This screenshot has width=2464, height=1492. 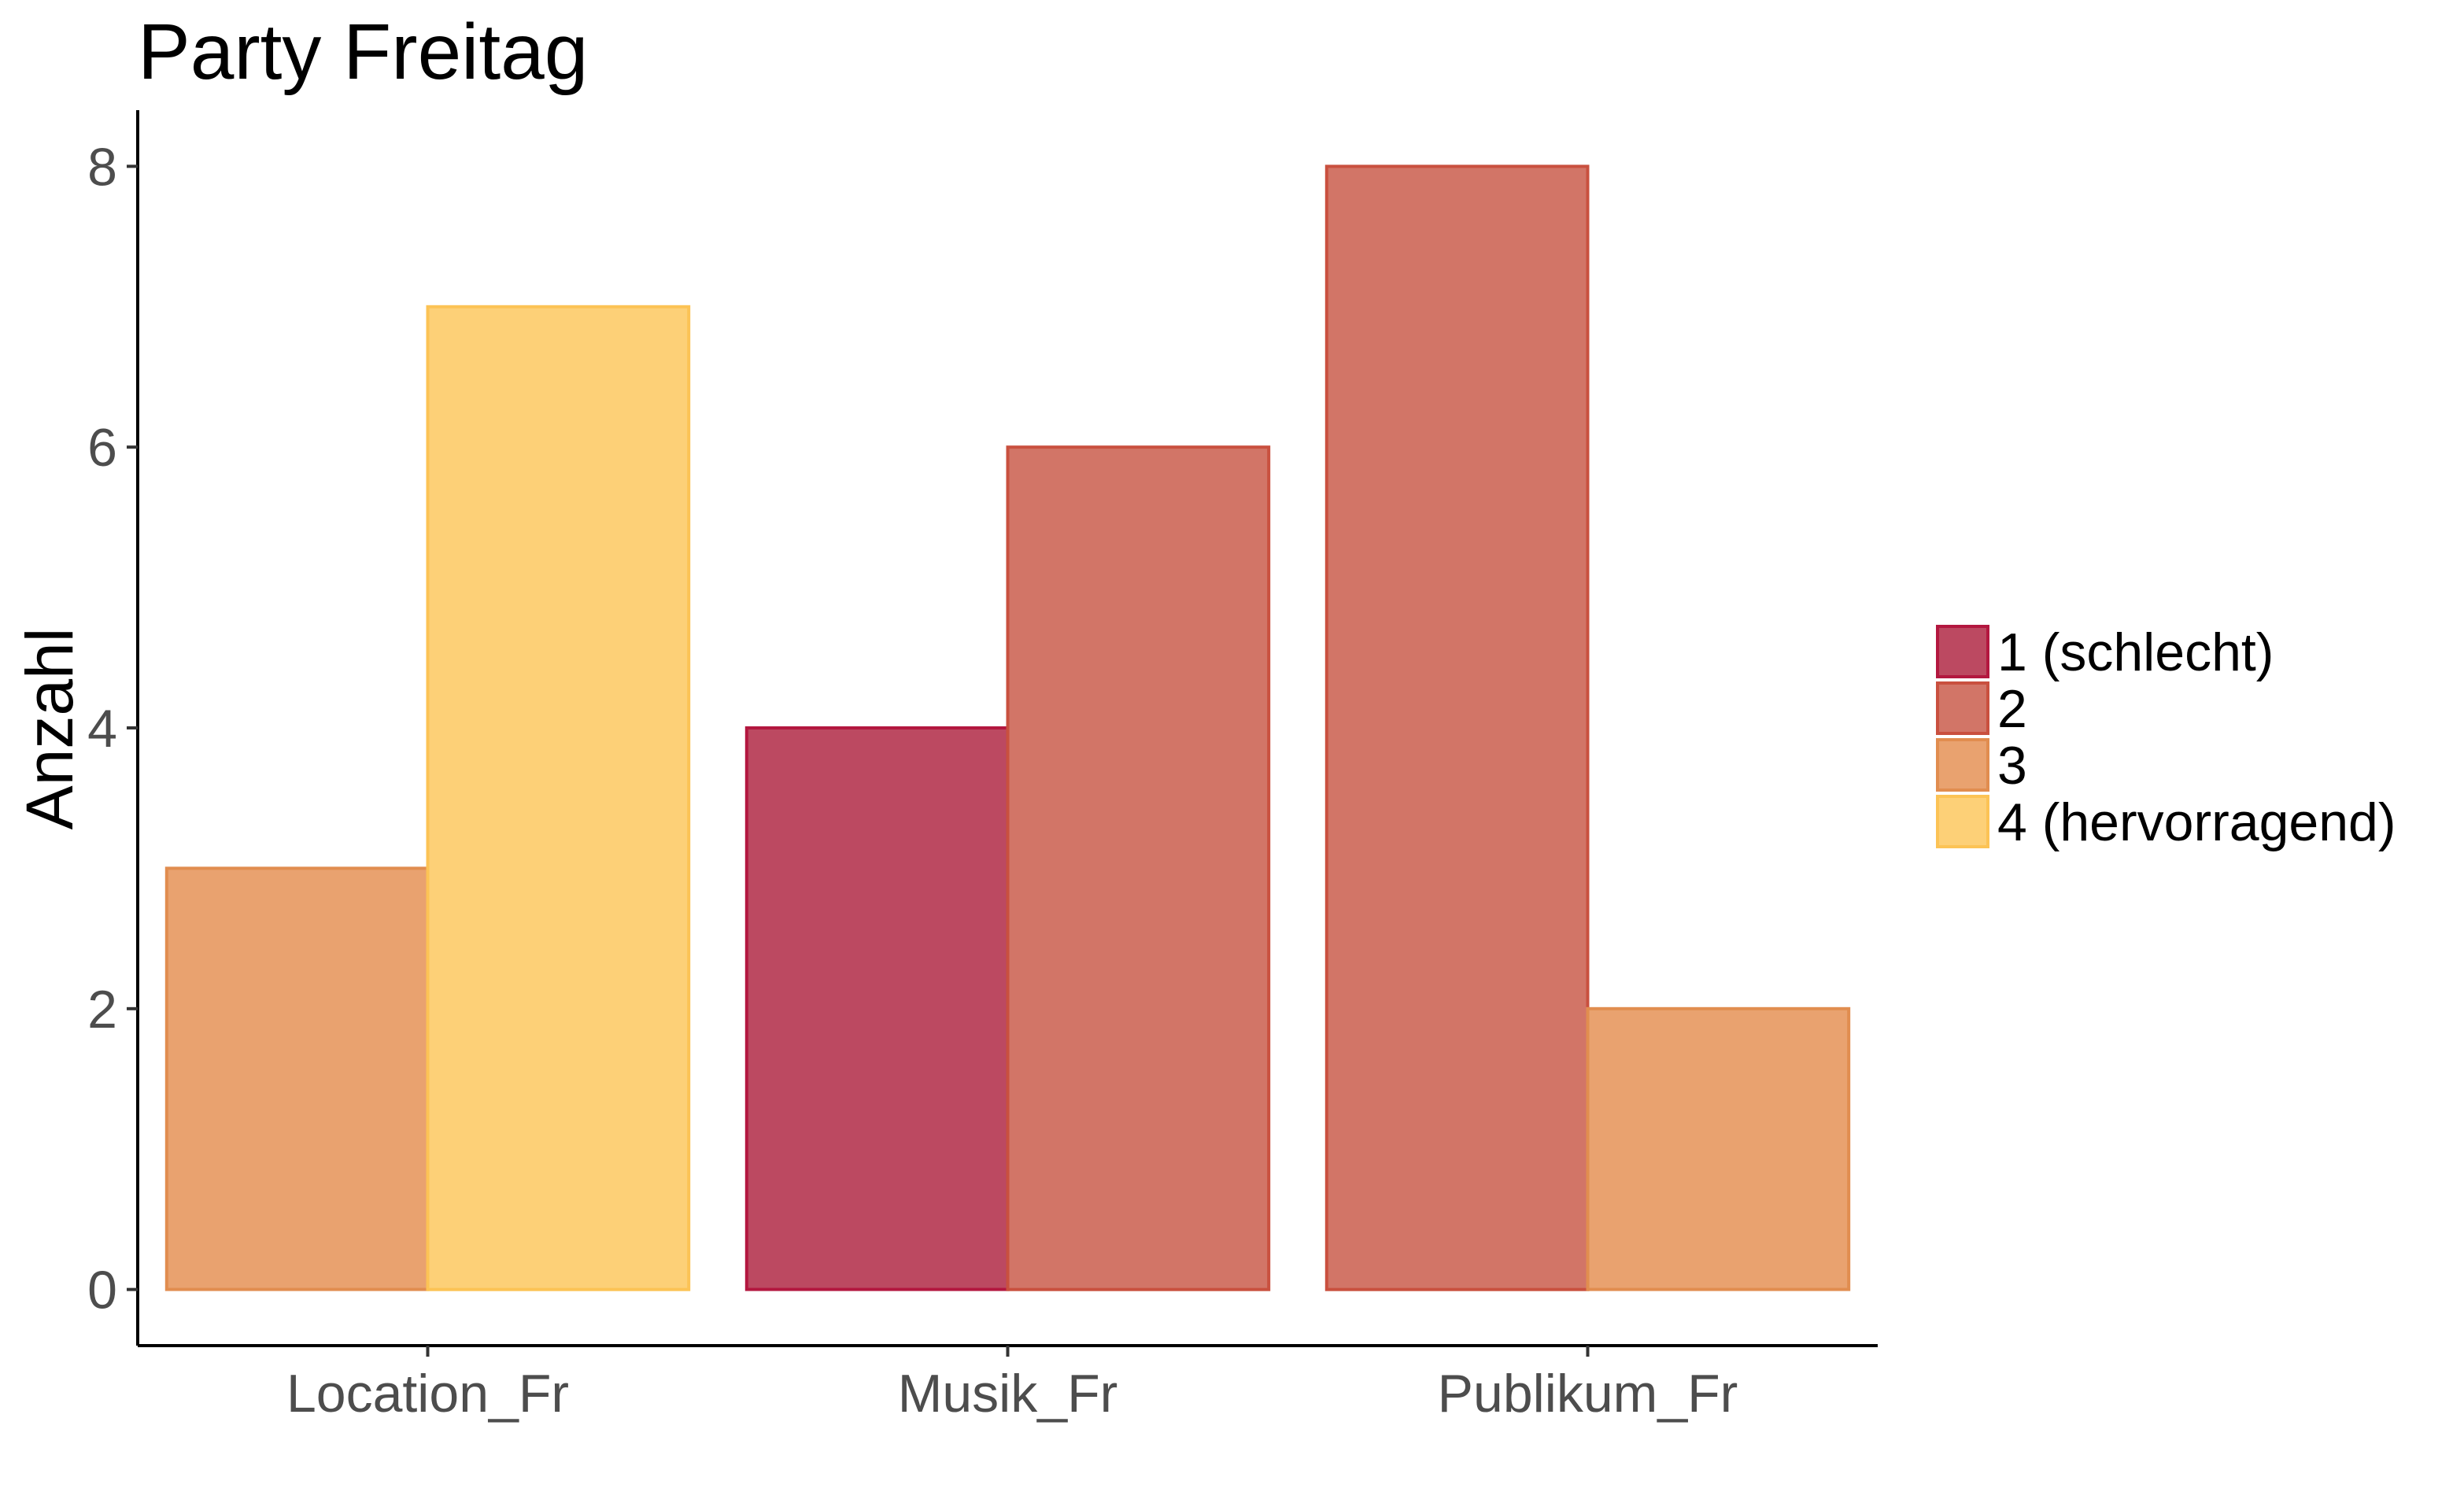 What do you see at coordinates (1588, 1394) in the screenshot?
I see `x-tick-label-publikum-fr: Publikum_Fr` at bounding box center [1588, 1394].